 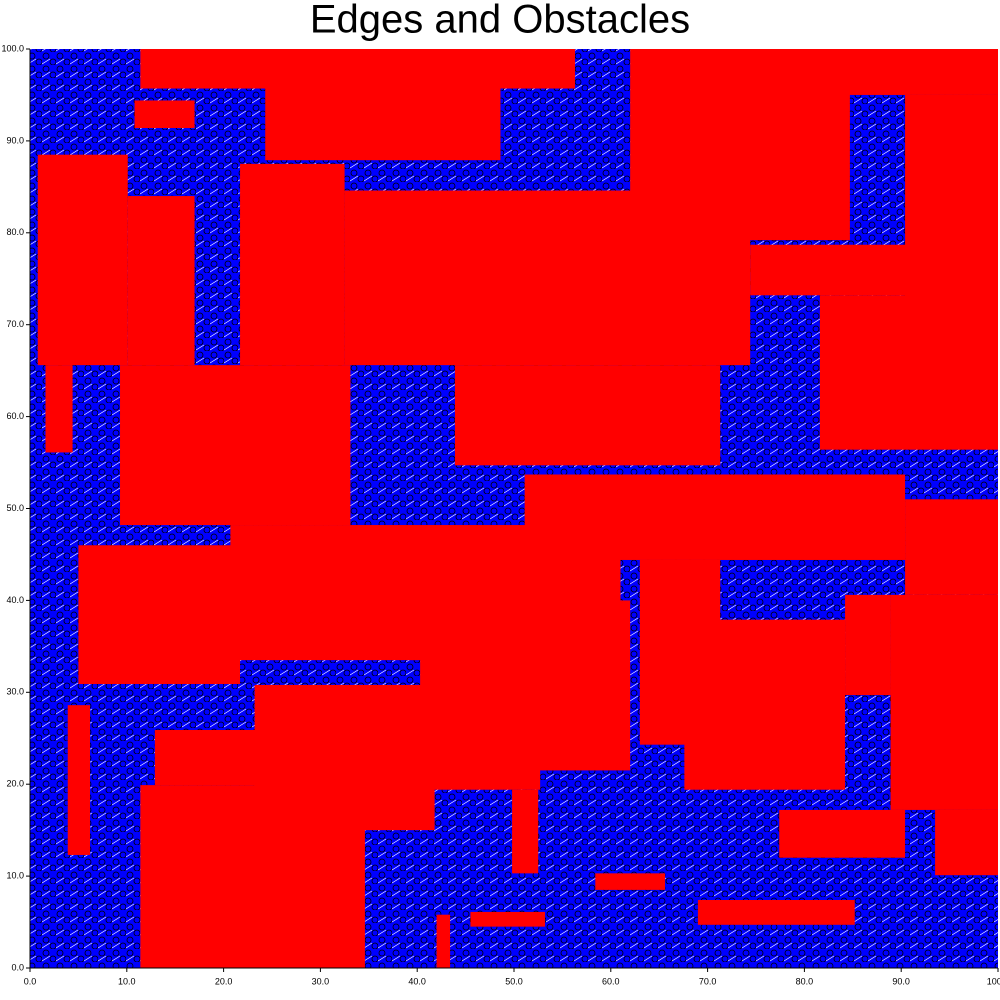 What do you see at coordinates (17, 967) in the screenshot?
I see `y-tick-label: 0.0` at bounding box center [17, 967].